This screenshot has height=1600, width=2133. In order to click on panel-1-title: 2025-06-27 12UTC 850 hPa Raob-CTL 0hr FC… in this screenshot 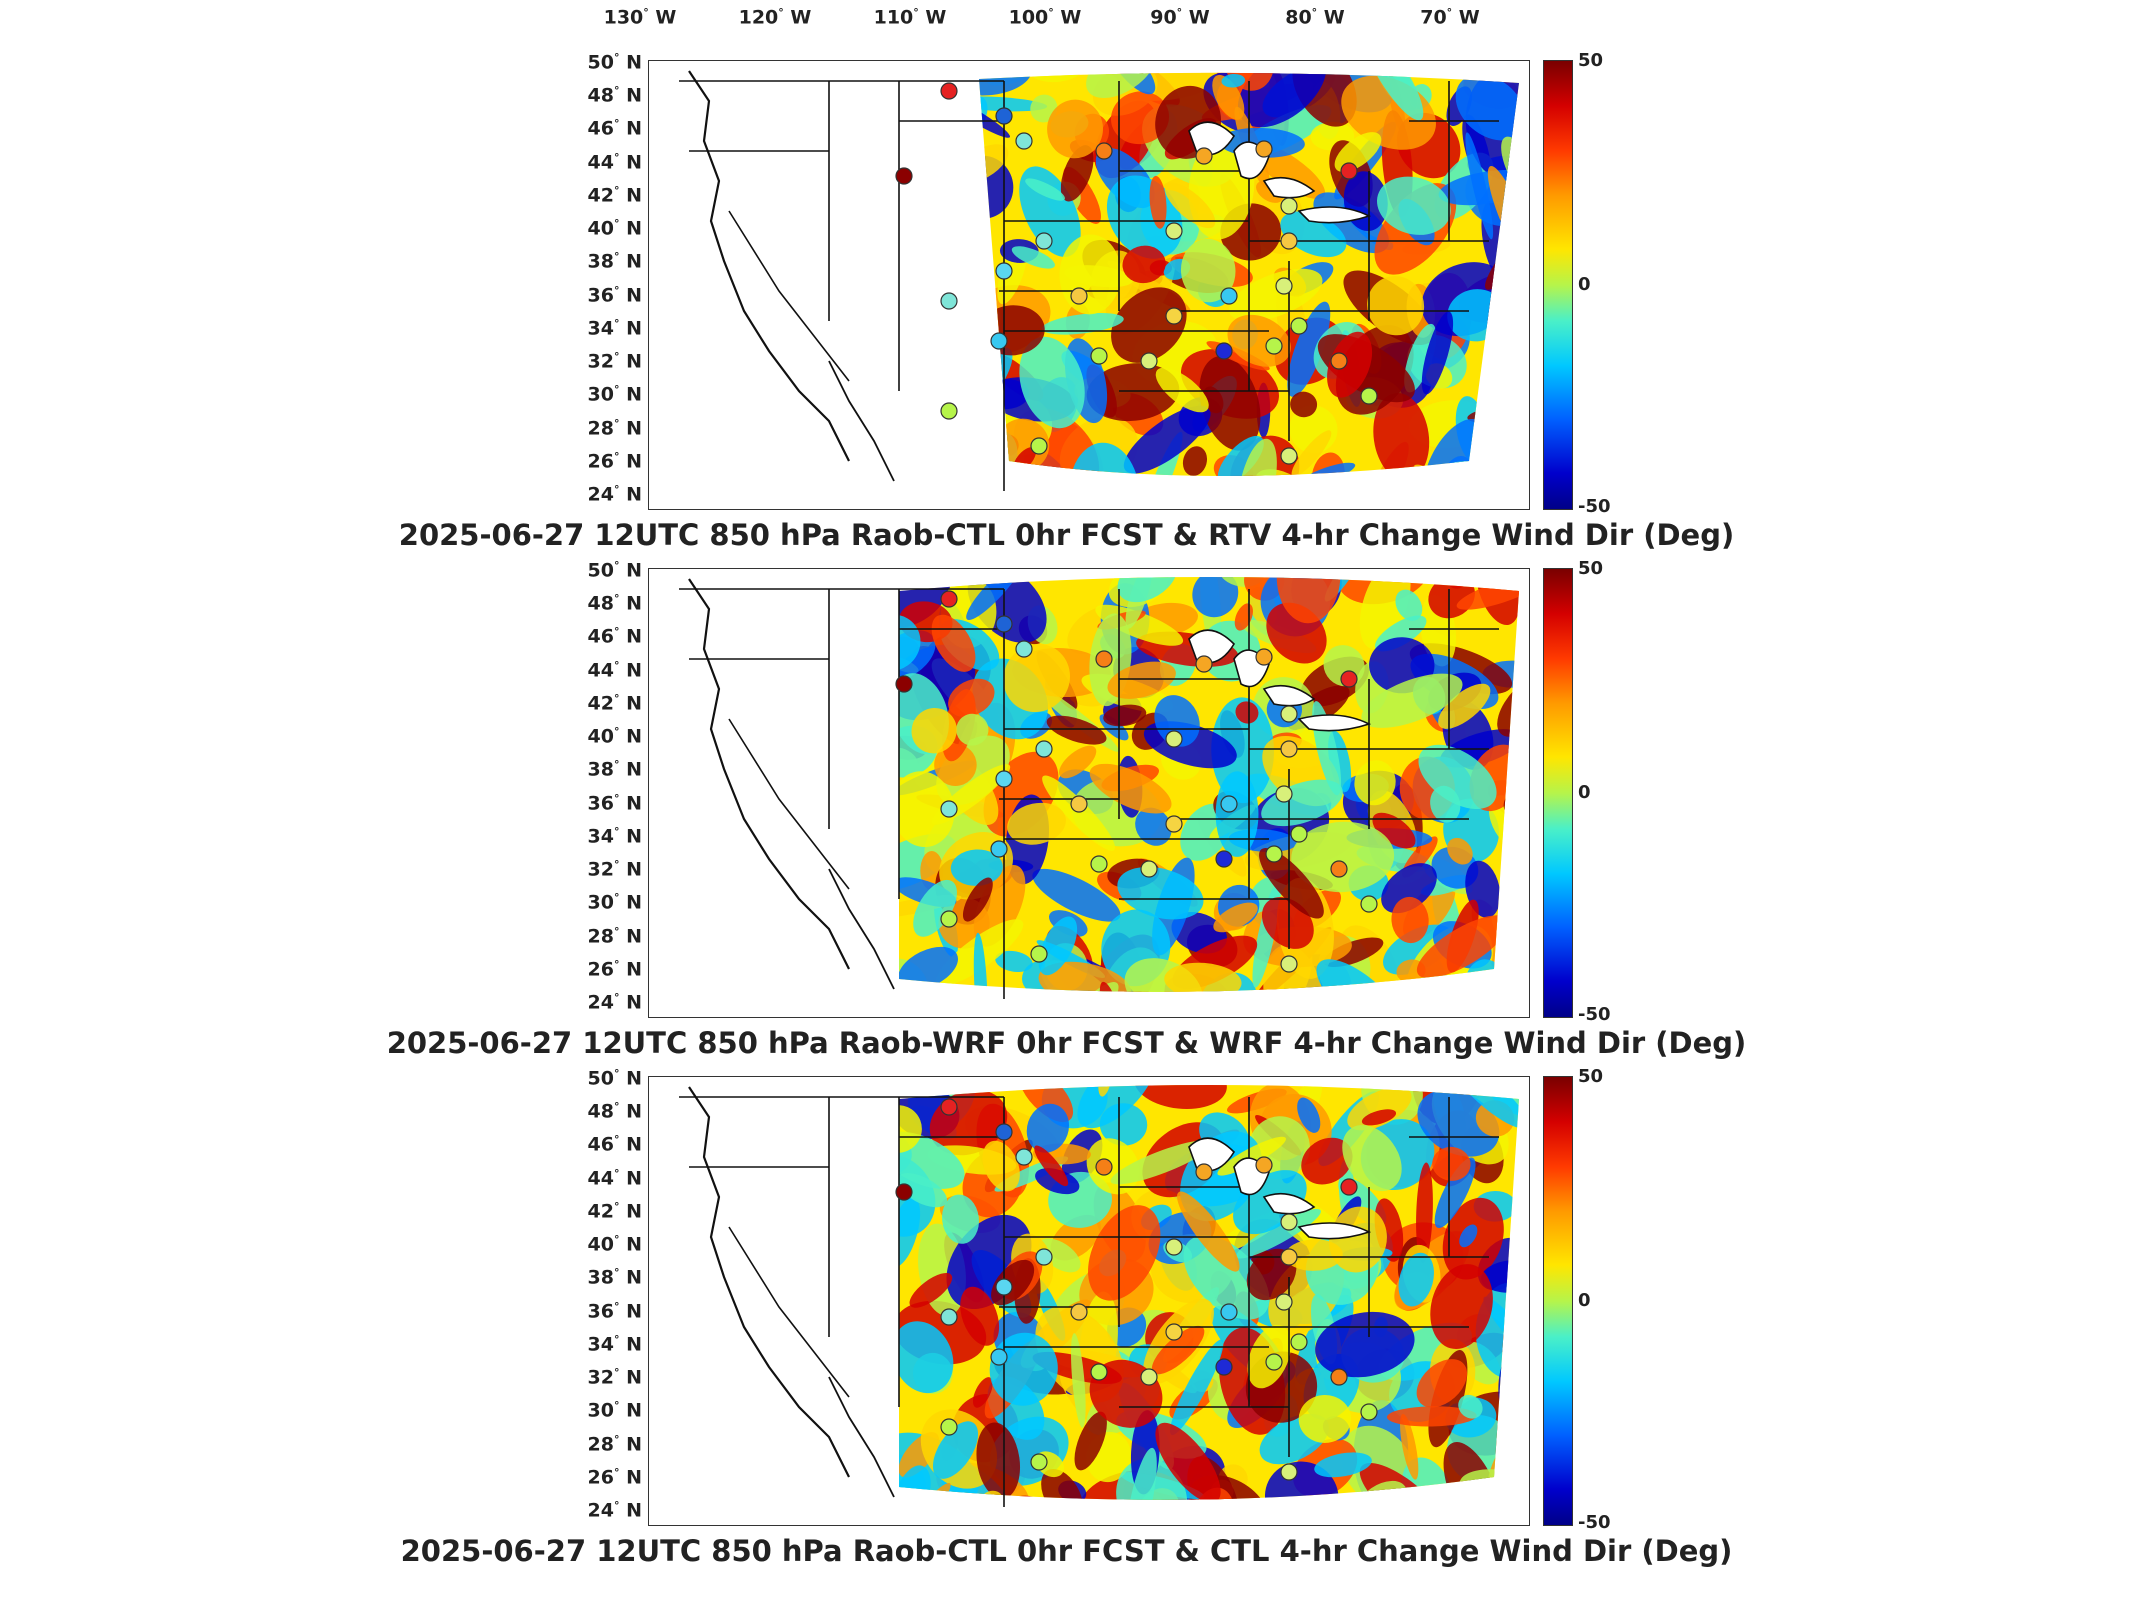, I will do `click(1066, 535)`.